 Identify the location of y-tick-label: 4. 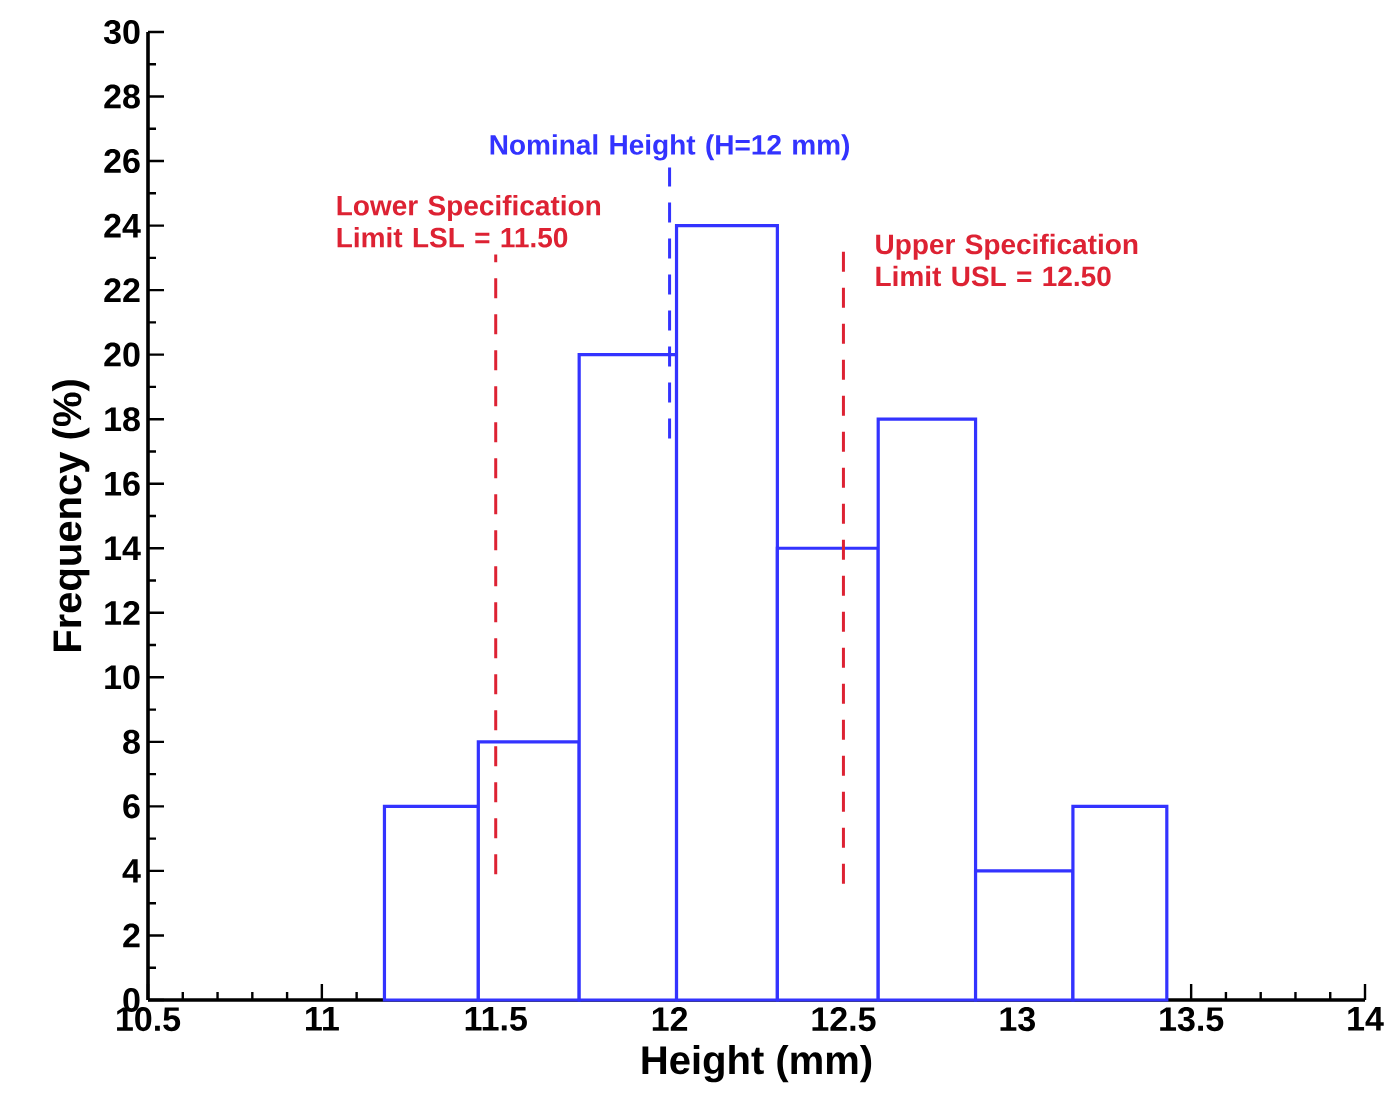
(131, 871).